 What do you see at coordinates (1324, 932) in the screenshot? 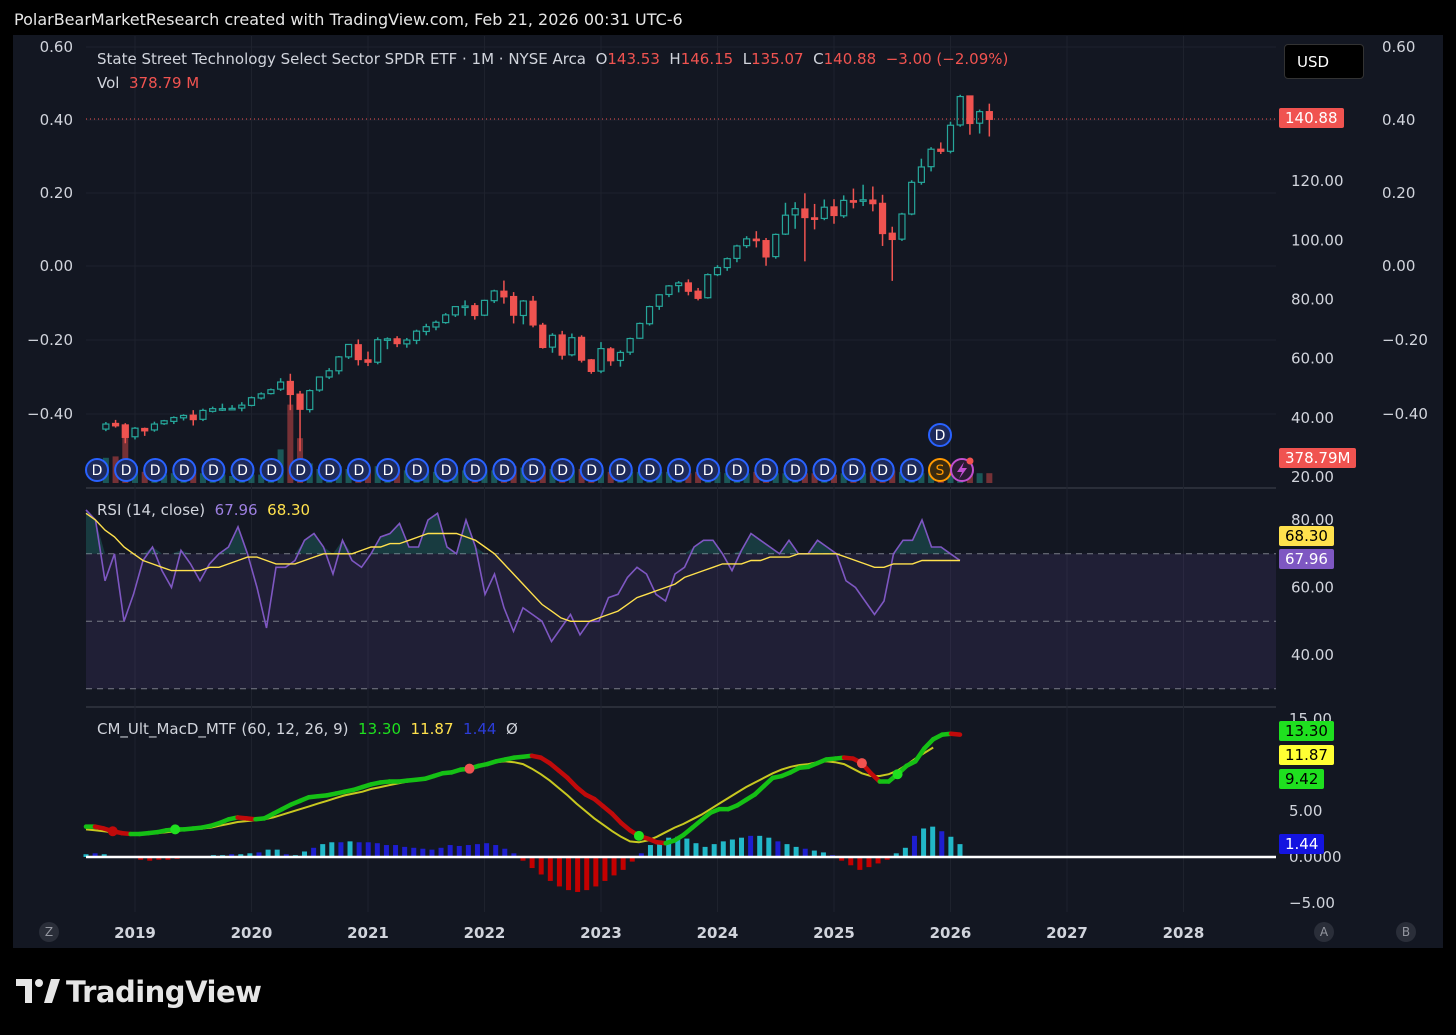
I see `auto-scale-button: A` at bounding box center [1324, 932].